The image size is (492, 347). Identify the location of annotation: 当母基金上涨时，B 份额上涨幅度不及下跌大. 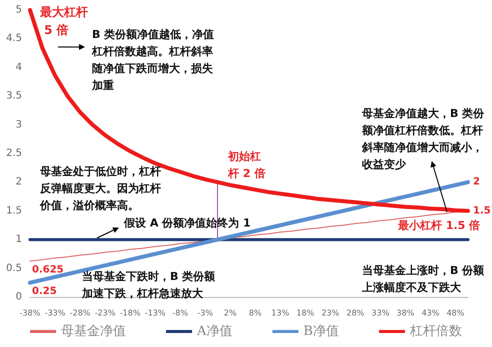
(423, 279).